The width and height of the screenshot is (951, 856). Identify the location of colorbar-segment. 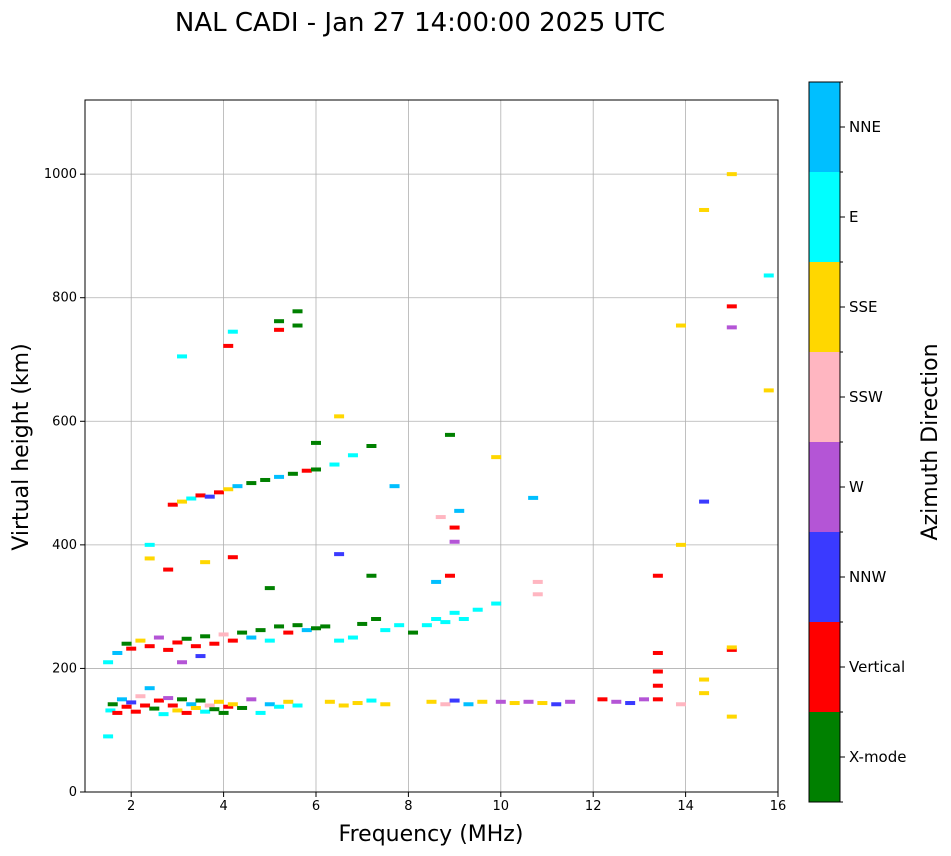
(824, 487).